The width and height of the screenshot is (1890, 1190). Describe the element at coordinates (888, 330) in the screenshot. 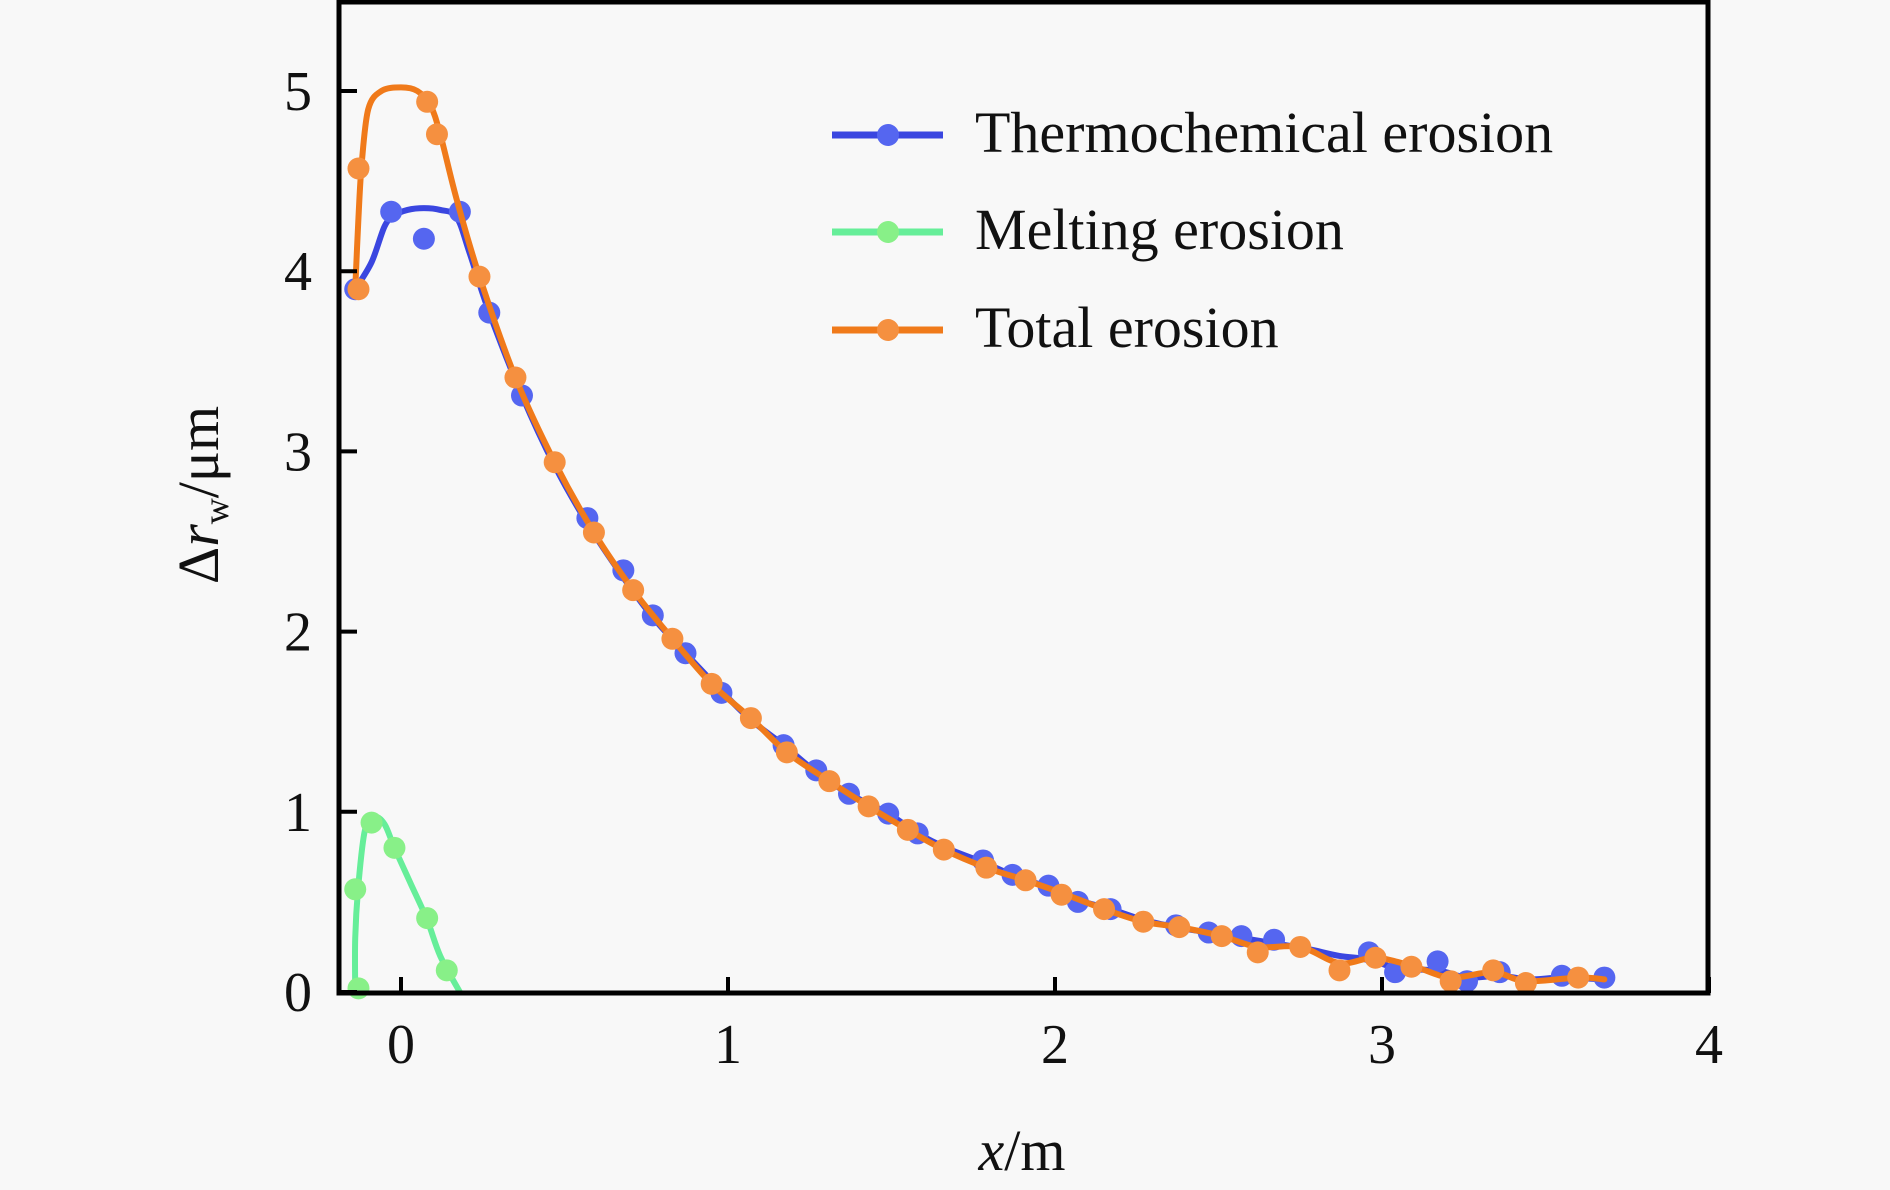

I see `legend-marker-total` at that location.